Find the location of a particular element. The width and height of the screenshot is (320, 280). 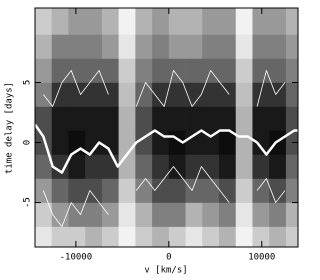

x-tick-label: -10000 is located at coordinates (76, 258).